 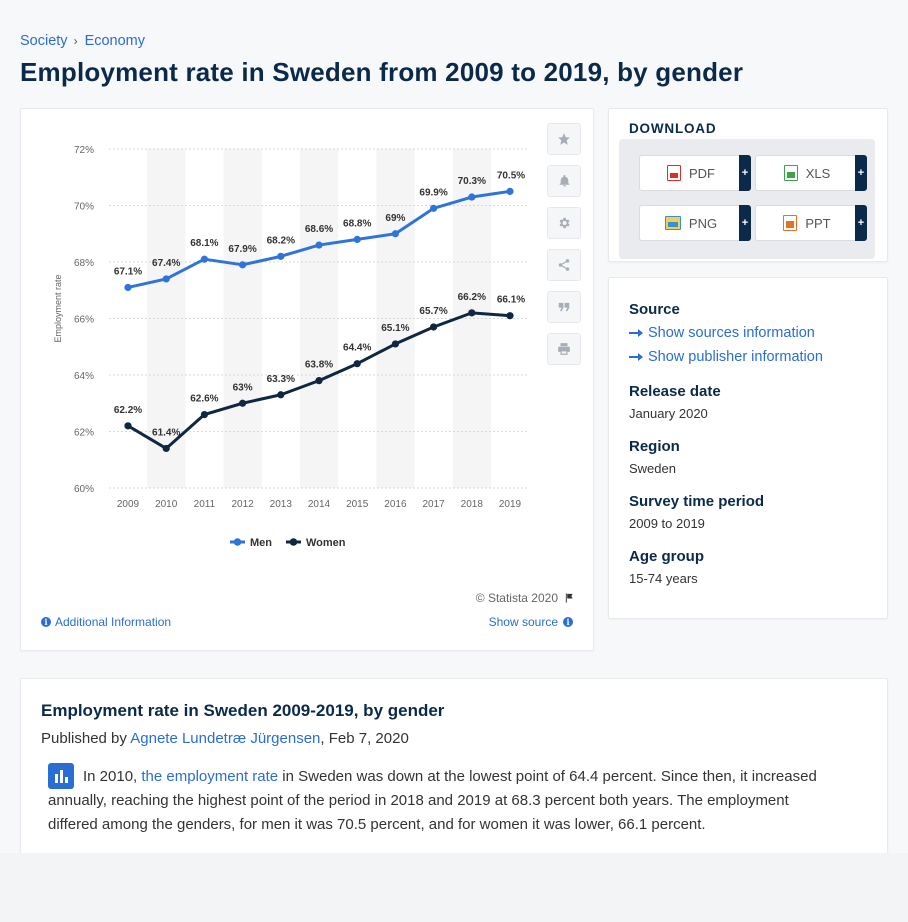 What do you see at coordinates (166, 263) in the screenshot?
I see `data-label: 67.4%` at bounding box center [166, 263].